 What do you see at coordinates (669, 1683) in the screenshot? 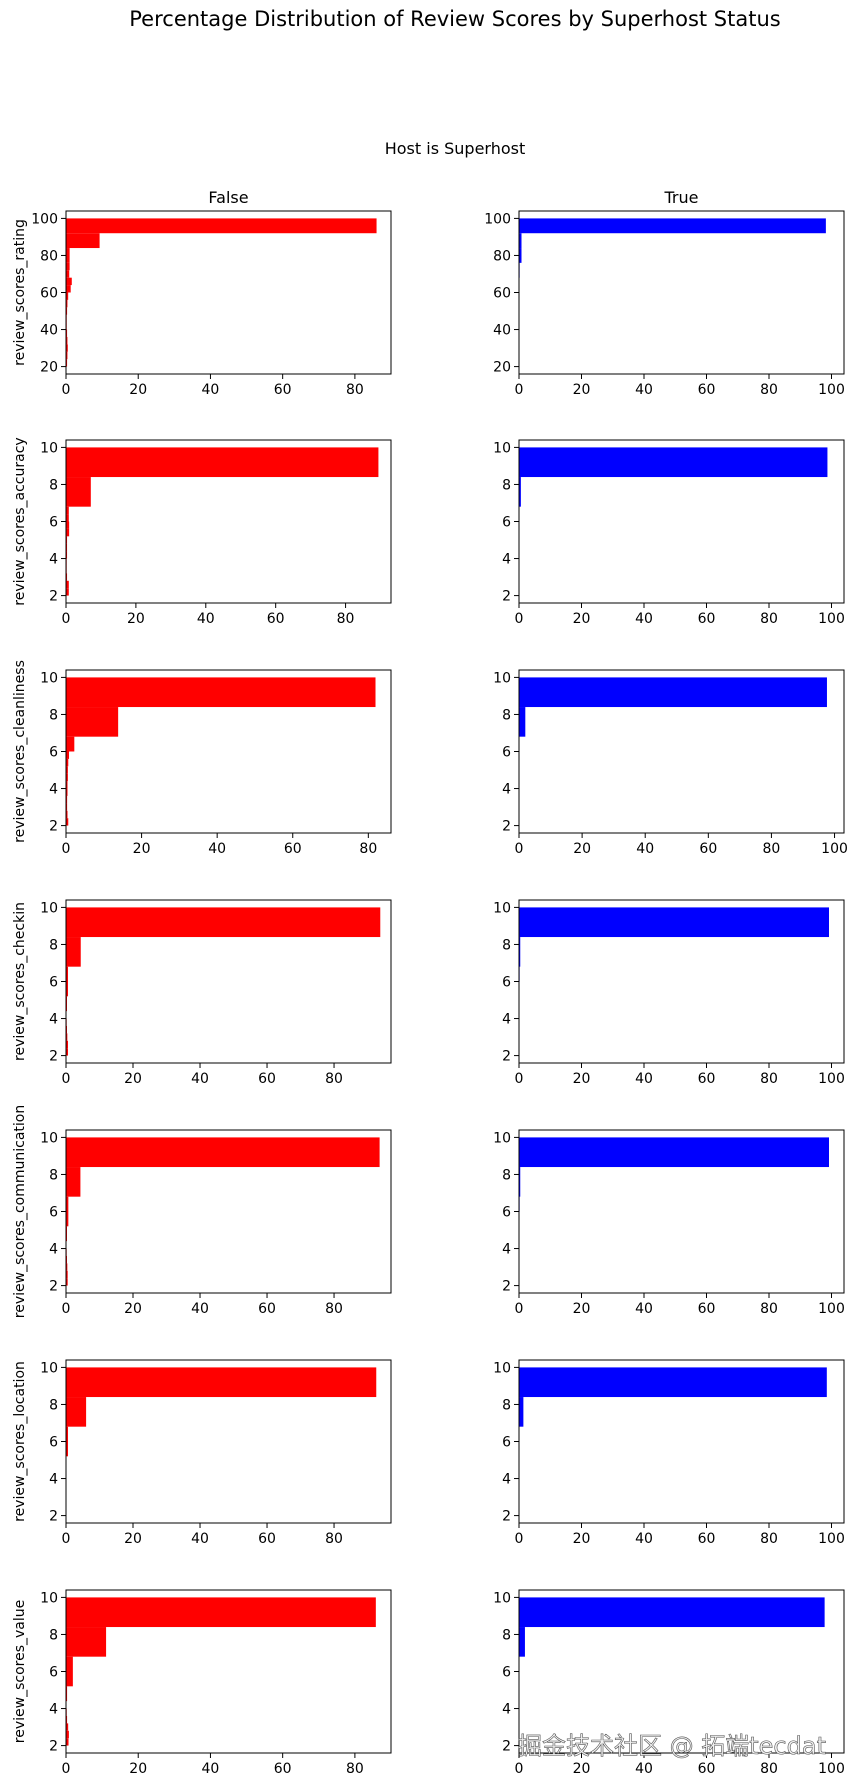
I see `subplot-col1-row6: 0 20 40 60 80 100 2 4 6 8 10` at bounding box center [669, 1683].